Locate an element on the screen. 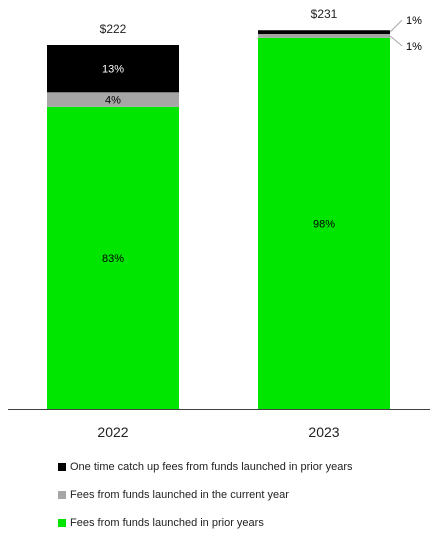 This screenshot has width=439, height=544. bar-segment-2022-s2 is located at coordinates (113, 69).